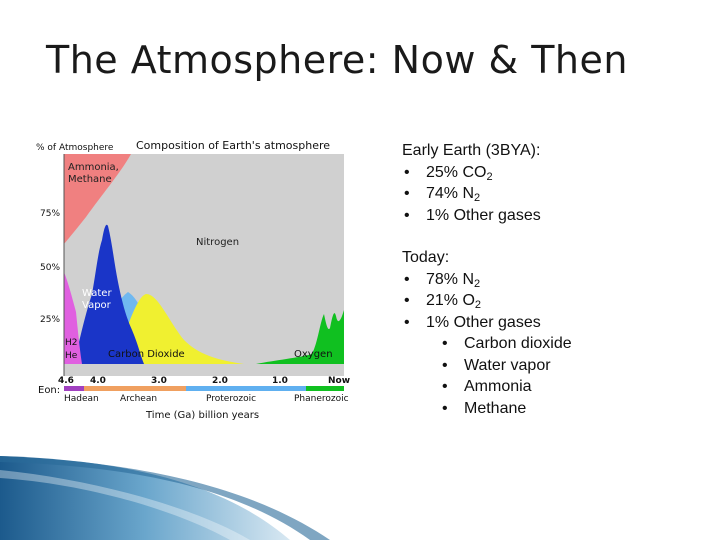 This screenshot has height=540, width=720. What do you see at coordinates (233, 145) in the screenshot?
I see `figure-title: Composition of Earth's atmosphere` at bounding box center [233, 145].